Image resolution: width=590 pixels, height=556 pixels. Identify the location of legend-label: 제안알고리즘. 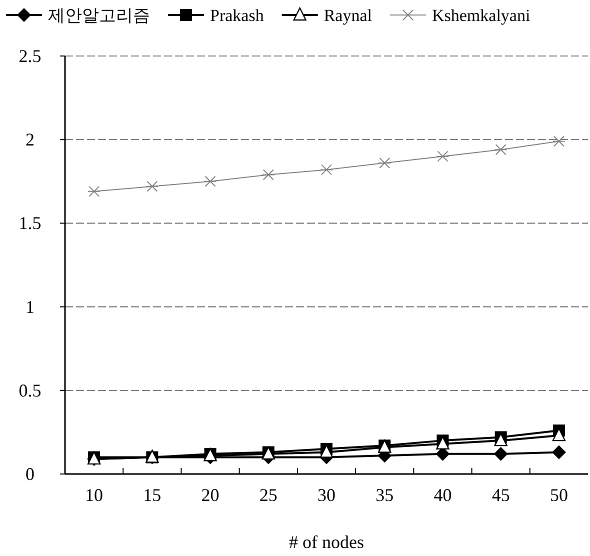
(99, 15).